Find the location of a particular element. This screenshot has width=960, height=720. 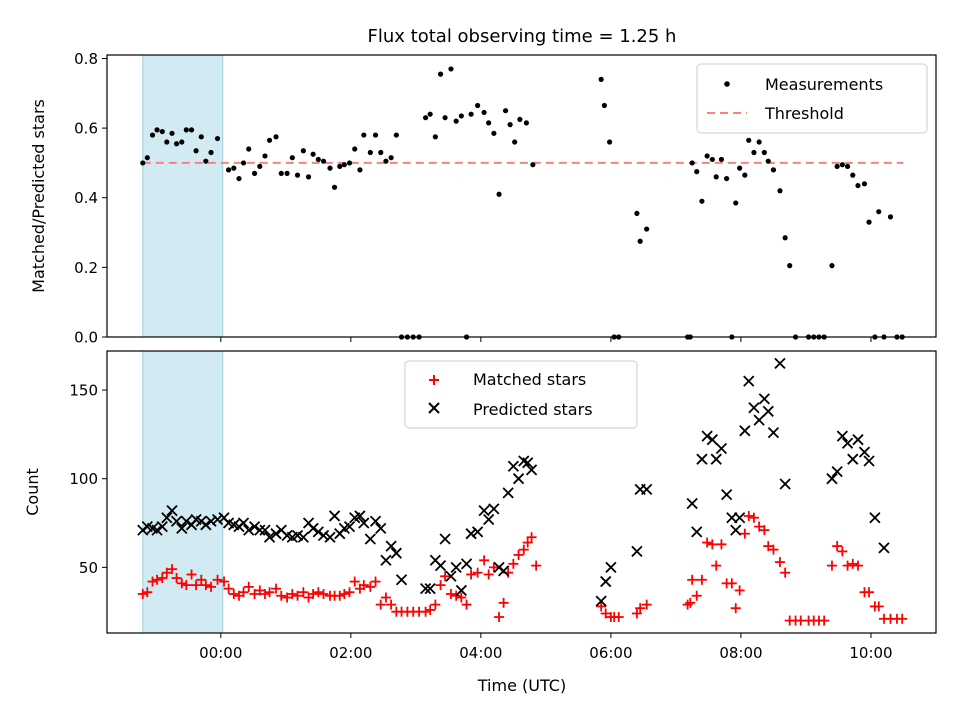

count-legend-box is located at coordinates (521, 394).